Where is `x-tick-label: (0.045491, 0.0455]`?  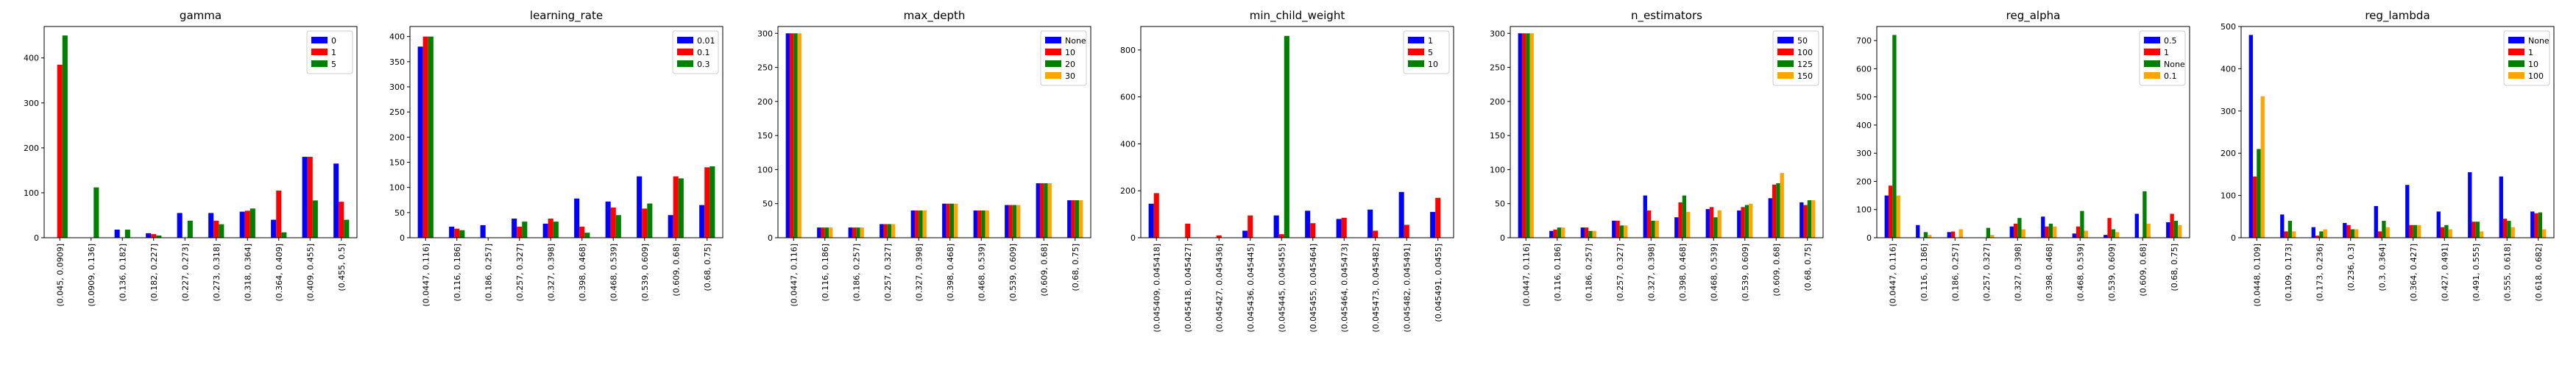 x-tick-label: (0.045491, 0.0455] is located at coordinates (1438, 283).